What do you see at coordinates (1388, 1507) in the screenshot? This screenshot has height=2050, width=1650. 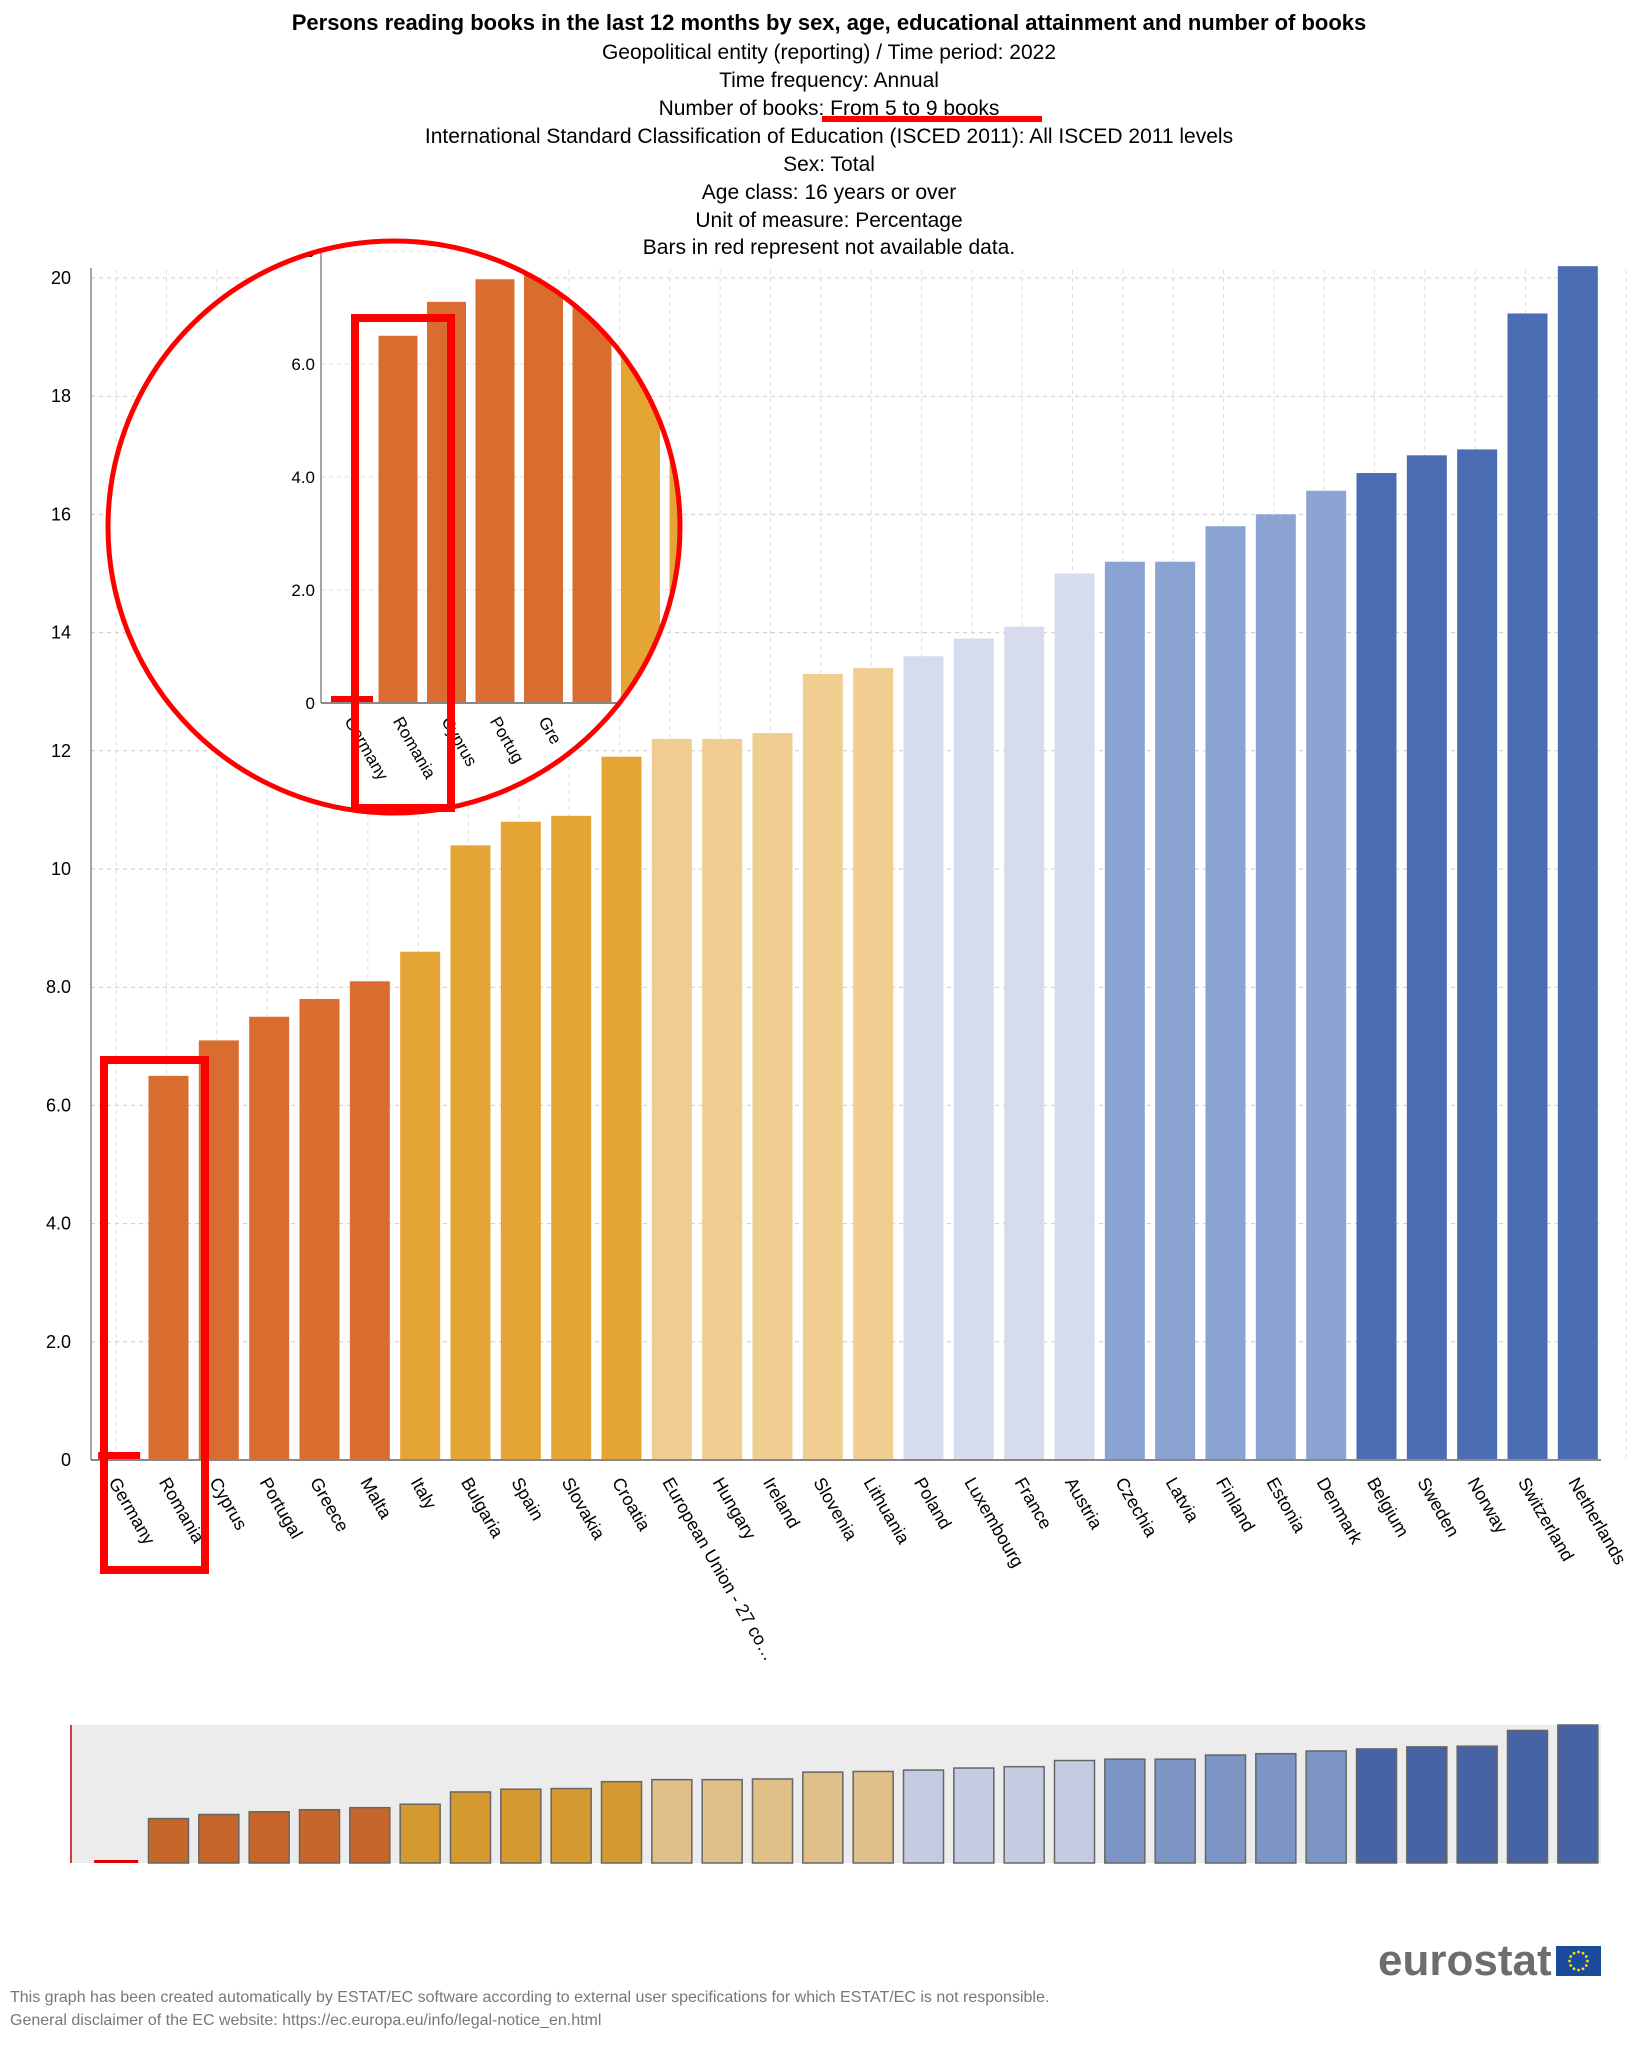 I see `x-tick-label: Belgium` at bounding box center [1388, 1507].